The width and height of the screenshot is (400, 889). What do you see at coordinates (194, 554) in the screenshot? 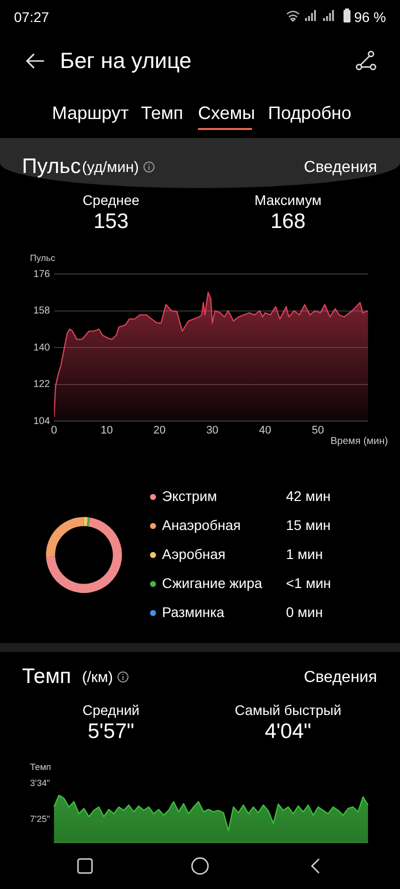
I see `legend-label: Аэробная` at bounding box center [194, 554].